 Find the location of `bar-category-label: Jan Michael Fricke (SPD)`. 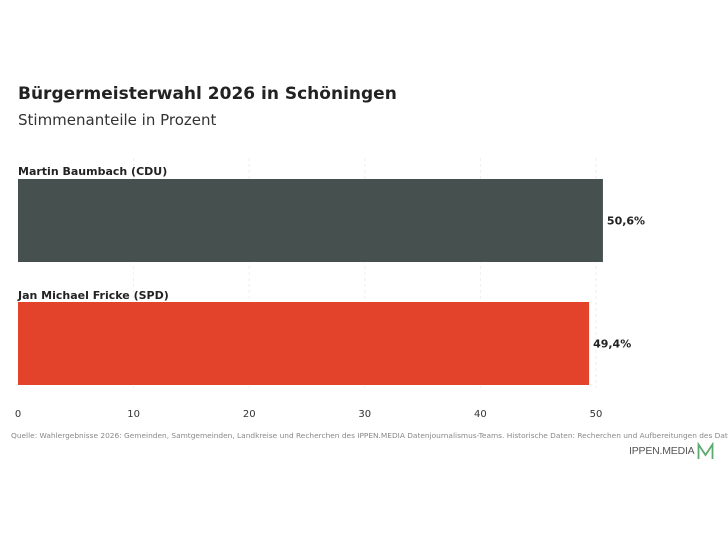

bar-category-label: Jan Michael Fricke (SPD) is located at coordinates (93, 295).